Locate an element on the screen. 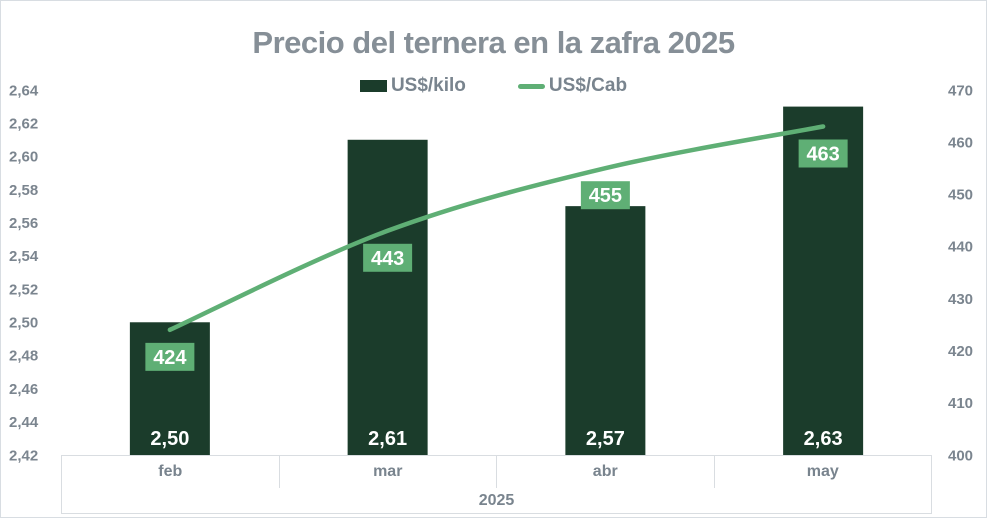 Image resolution: width=987 pixels, height=518 pixels. y-axis-left-tick: 2,50 is located at coordinates (23, 323).